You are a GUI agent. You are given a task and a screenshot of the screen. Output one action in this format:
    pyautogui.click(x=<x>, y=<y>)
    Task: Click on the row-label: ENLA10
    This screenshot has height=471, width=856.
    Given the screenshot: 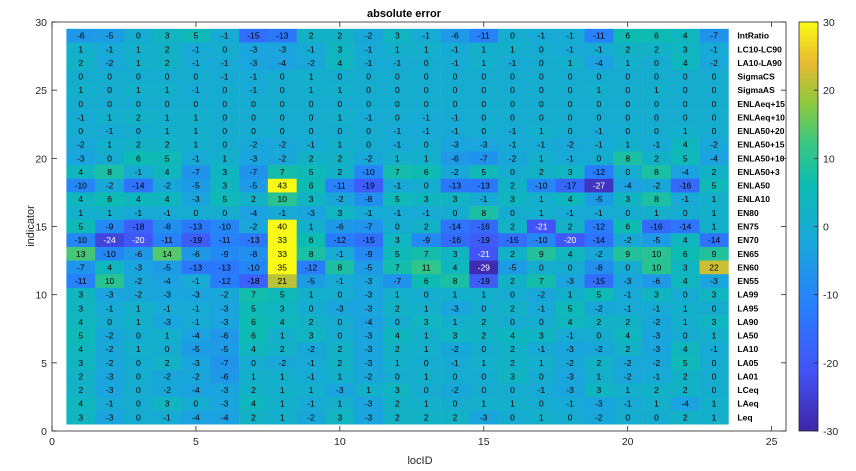 What is the action you would take?
    pyautogui.click(x=753, y=199)
    